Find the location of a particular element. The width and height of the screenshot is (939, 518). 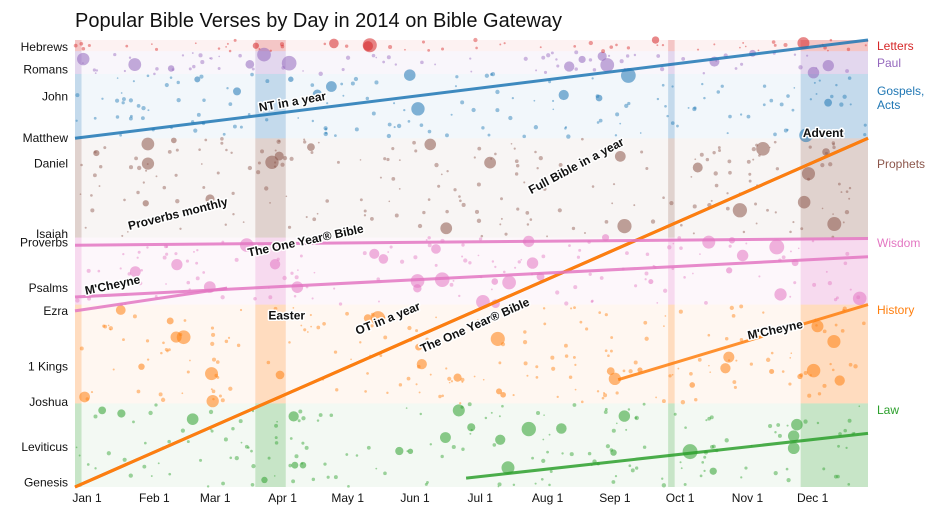

month-tick-label: Jun 1 is located at coordinates (415, 498).